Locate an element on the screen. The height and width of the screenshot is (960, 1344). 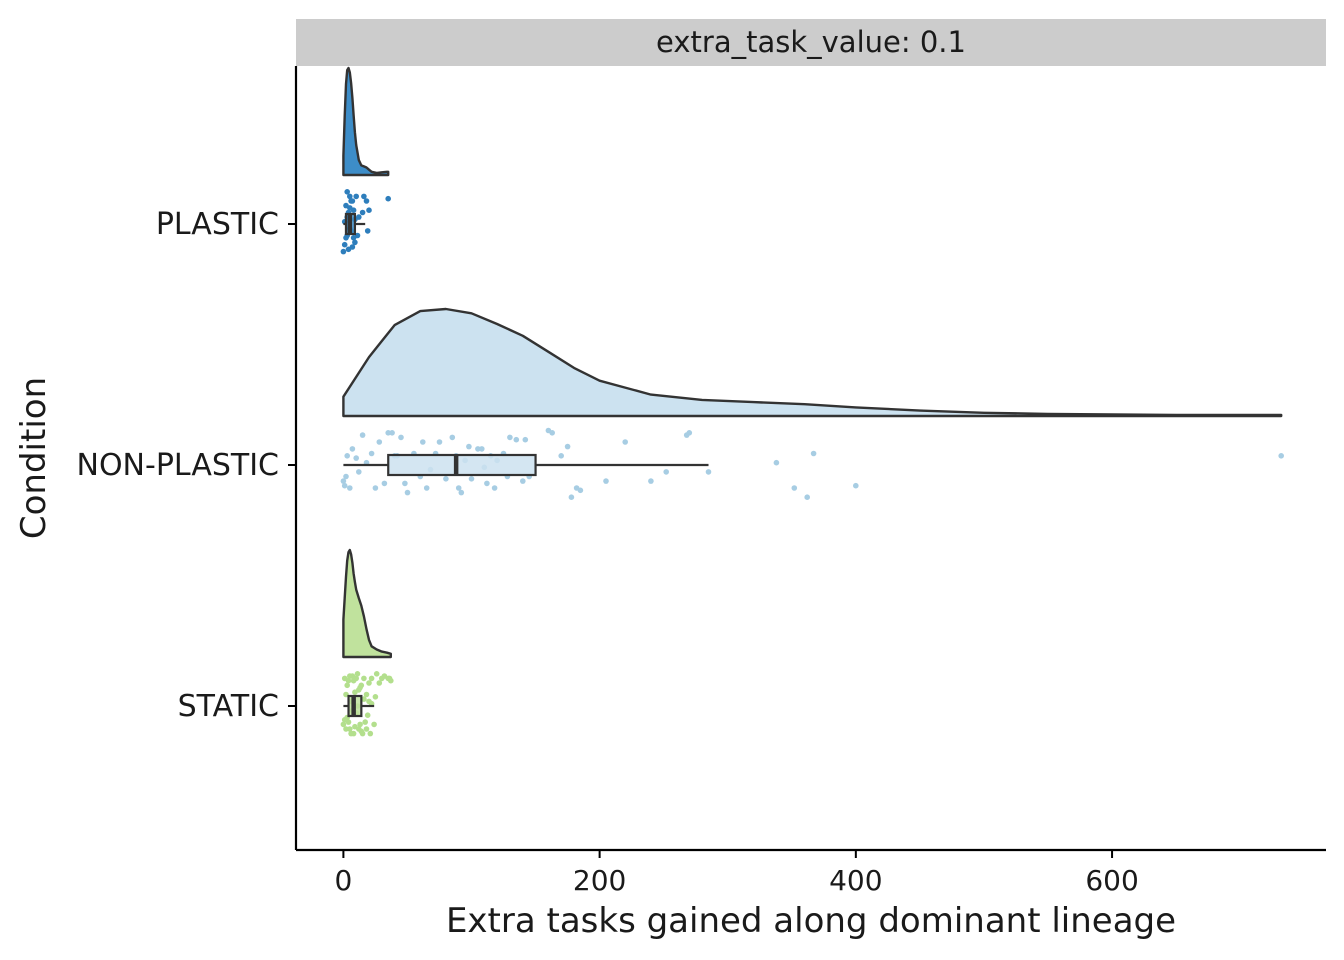
series-static is located at coordinates (367, 642).